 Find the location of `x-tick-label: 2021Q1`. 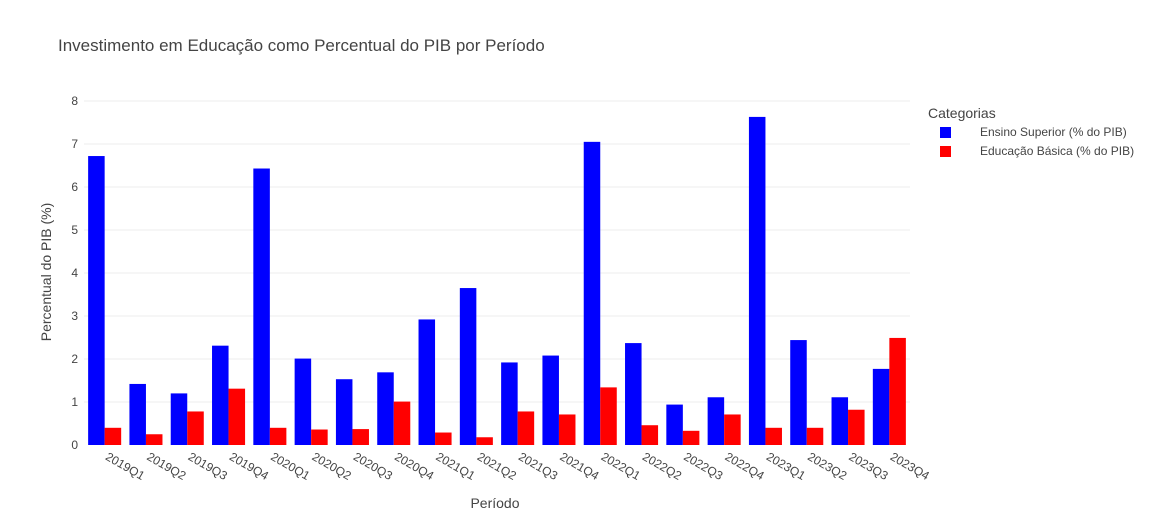

x-tick-label: 2021Q1 is located at coordinates (456, 466).